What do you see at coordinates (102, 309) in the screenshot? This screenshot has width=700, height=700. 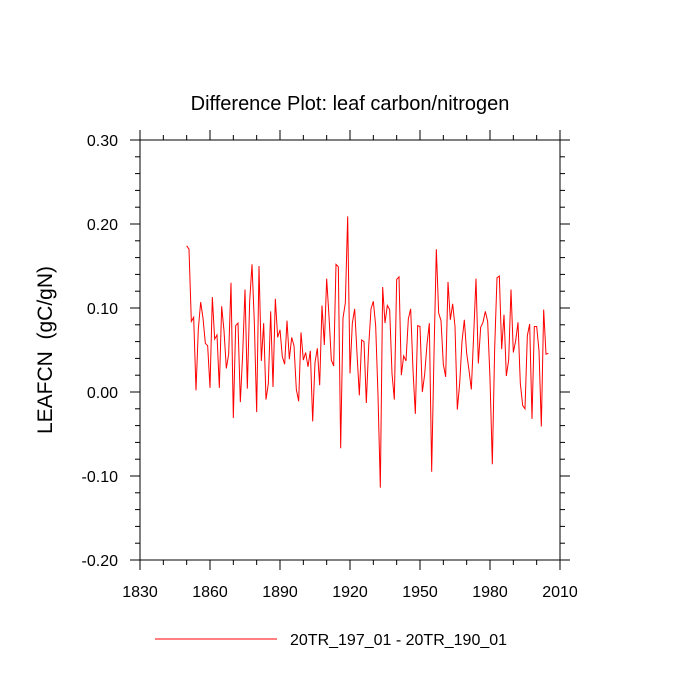 I see `y-tick-label: 0.10` at bounding box center [102, 309].